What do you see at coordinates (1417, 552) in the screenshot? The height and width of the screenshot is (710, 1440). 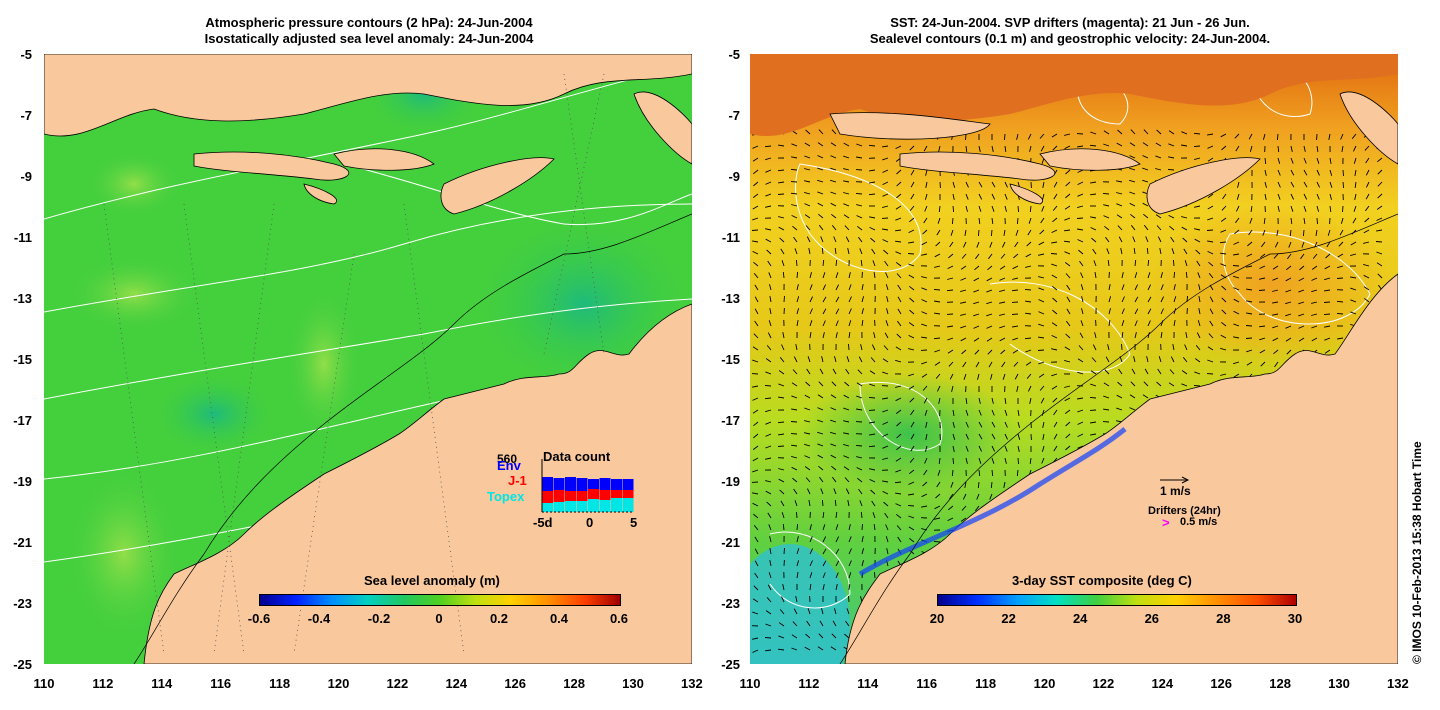 I see `credit-text: © IMOS 10-Feb-2013 15:38 Hobart Time` at bounding box center [1417, 552].